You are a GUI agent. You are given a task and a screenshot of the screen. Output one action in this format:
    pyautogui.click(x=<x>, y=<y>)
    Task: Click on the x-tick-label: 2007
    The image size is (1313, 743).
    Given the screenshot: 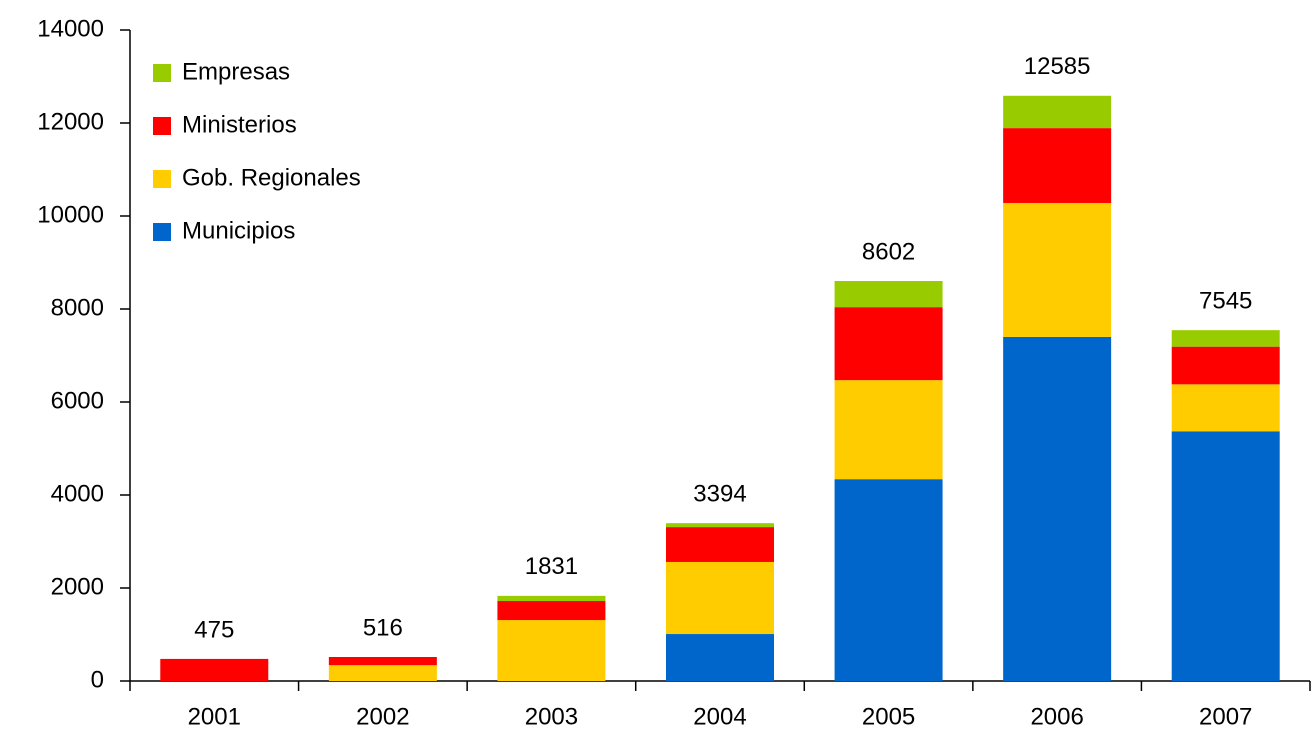 What is the action you would take?
    pyautogui.click(x=1225, y=716)
    